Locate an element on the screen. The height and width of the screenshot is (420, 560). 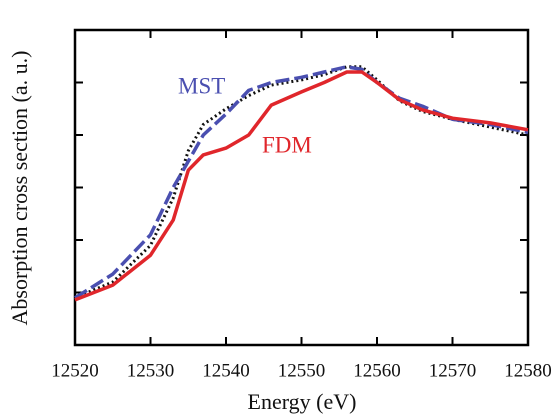
x-tick-label: 12530 is located at coordinates (151, 370).